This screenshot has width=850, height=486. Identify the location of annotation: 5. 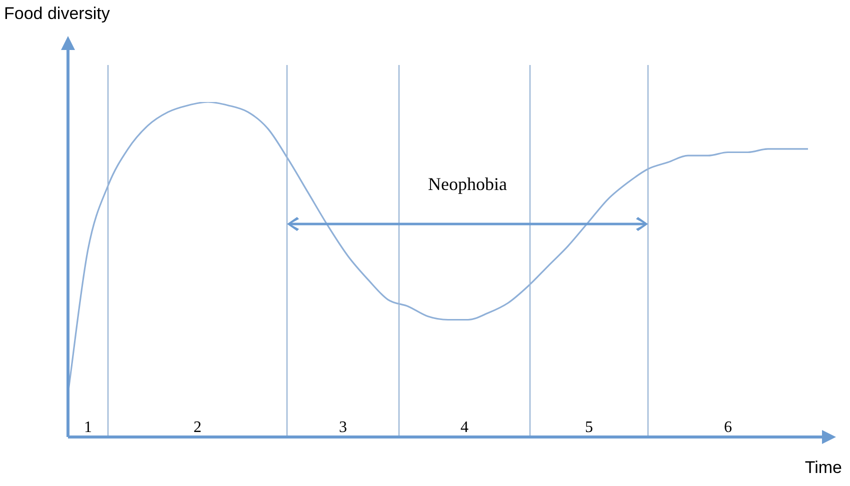
(589, 427).